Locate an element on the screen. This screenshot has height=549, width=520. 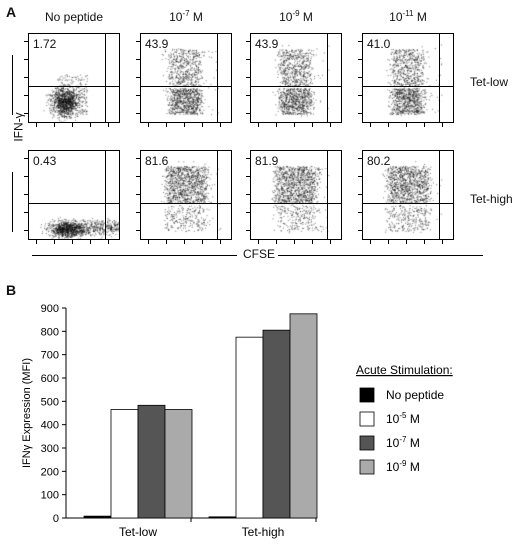
flow-plot: 0.43 is located at coordinates (74, 195).